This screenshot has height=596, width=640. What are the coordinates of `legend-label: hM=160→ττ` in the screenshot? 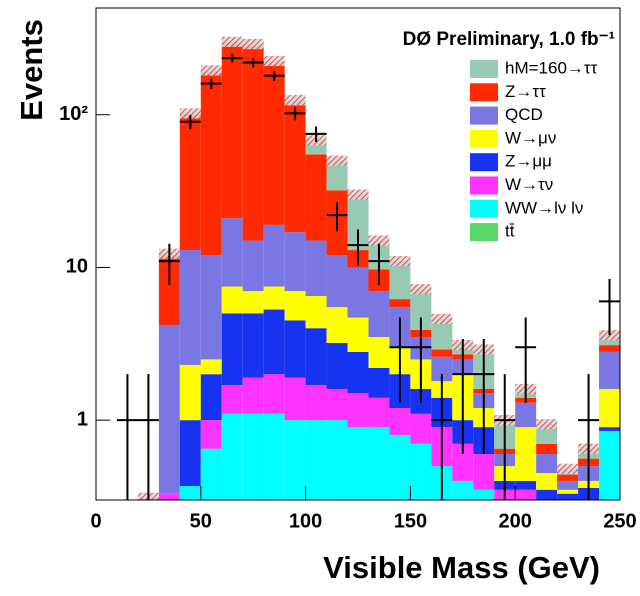 It's located at (551, 67).